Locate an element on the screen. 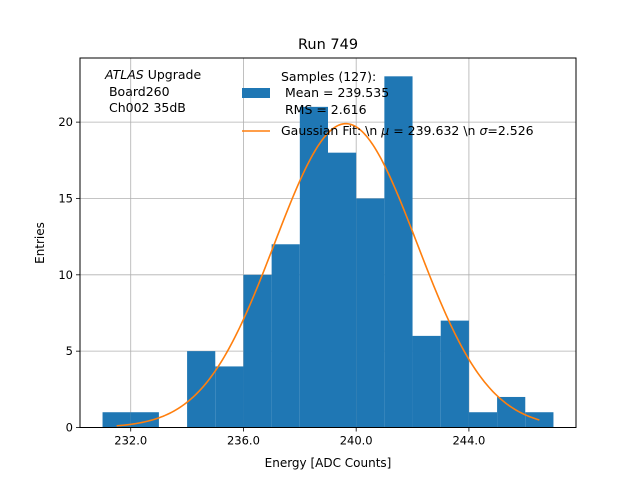  legend-histogram-line-3: RMS = 2.616 is located at coordinates (324, 109).